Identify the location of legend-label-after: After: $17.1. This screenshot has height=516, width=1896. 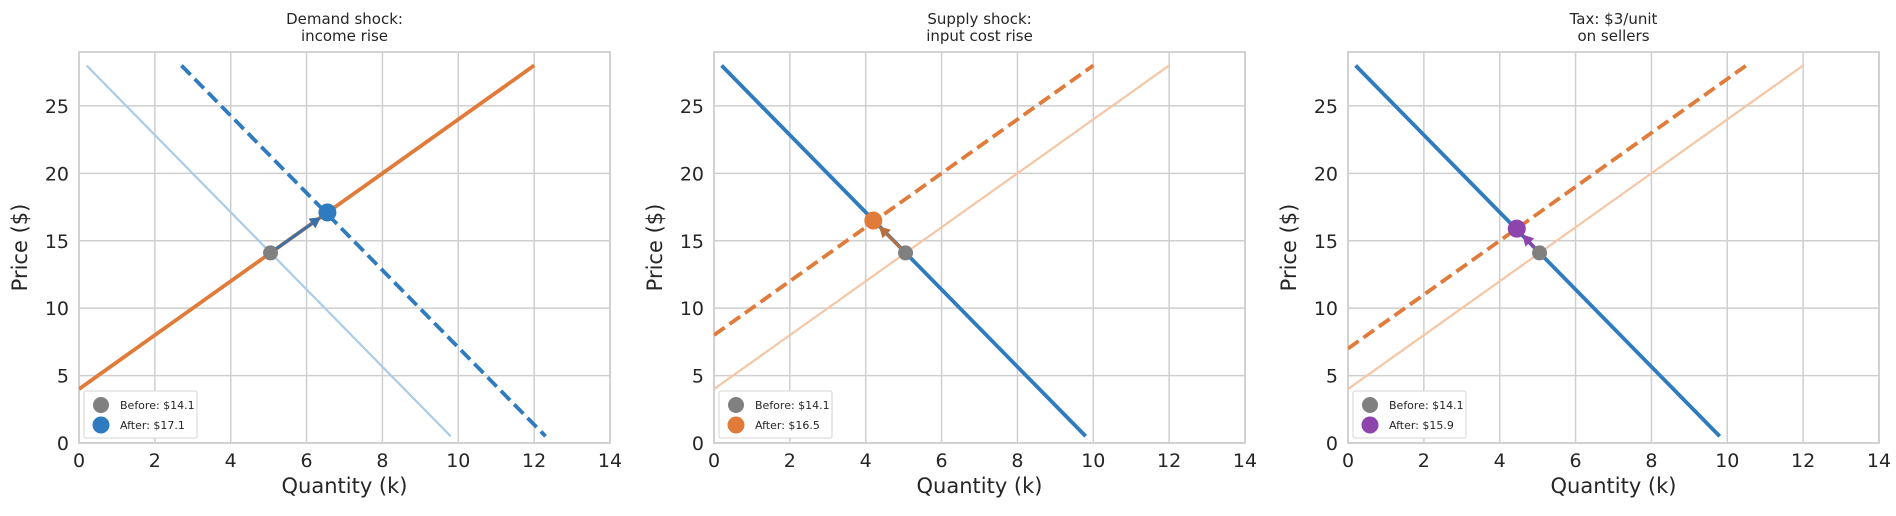
(152, 425).